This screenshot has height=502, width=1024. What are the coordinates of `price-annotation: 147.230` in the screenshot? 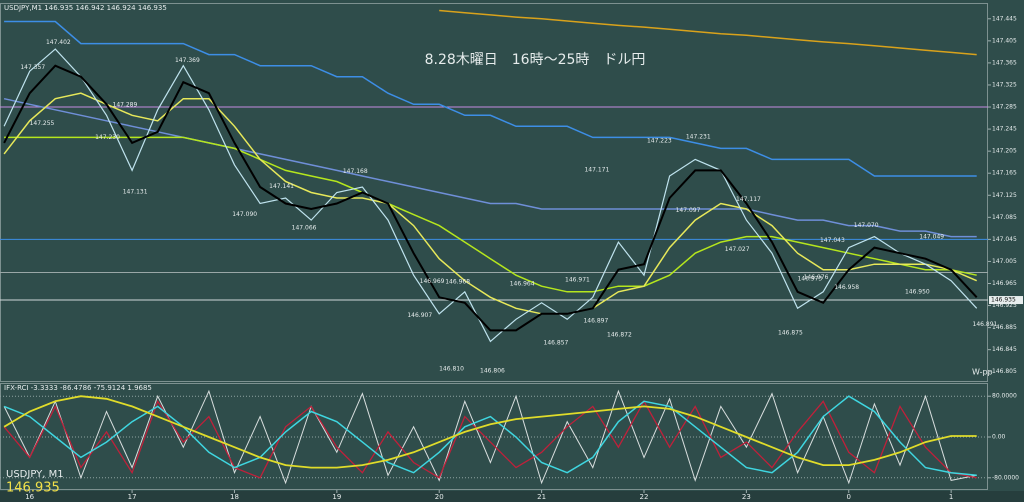 It's located at (107, 137).